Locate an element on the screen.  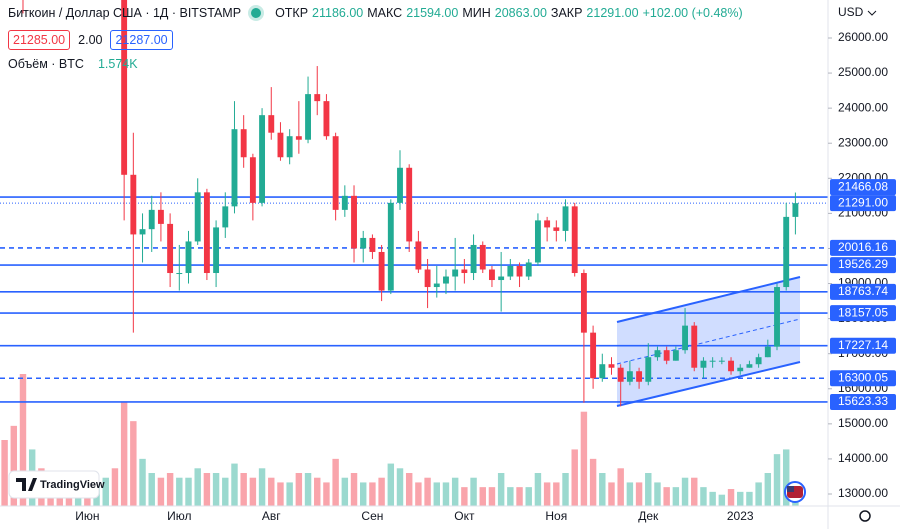
level-label: 18763.74 is located at coordinates (863, 291).